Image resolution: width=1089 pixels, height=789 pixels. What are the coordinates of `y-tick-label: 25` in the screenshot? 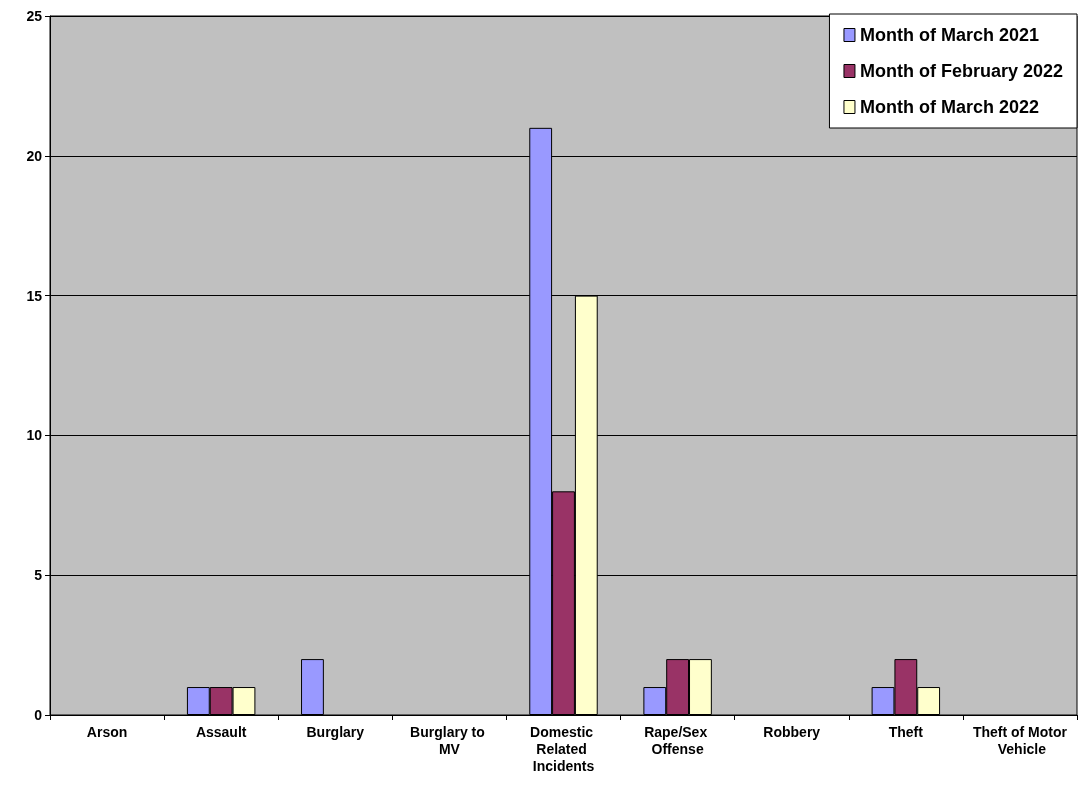 It's located at (34, 16).